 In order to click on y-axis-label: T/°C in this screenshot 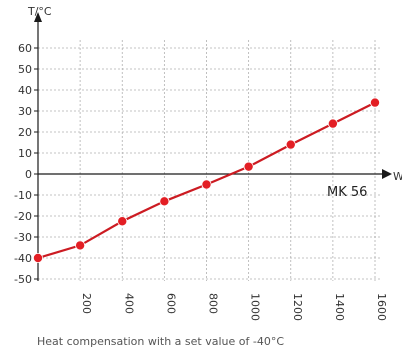, I will do `click(39, 11)`.